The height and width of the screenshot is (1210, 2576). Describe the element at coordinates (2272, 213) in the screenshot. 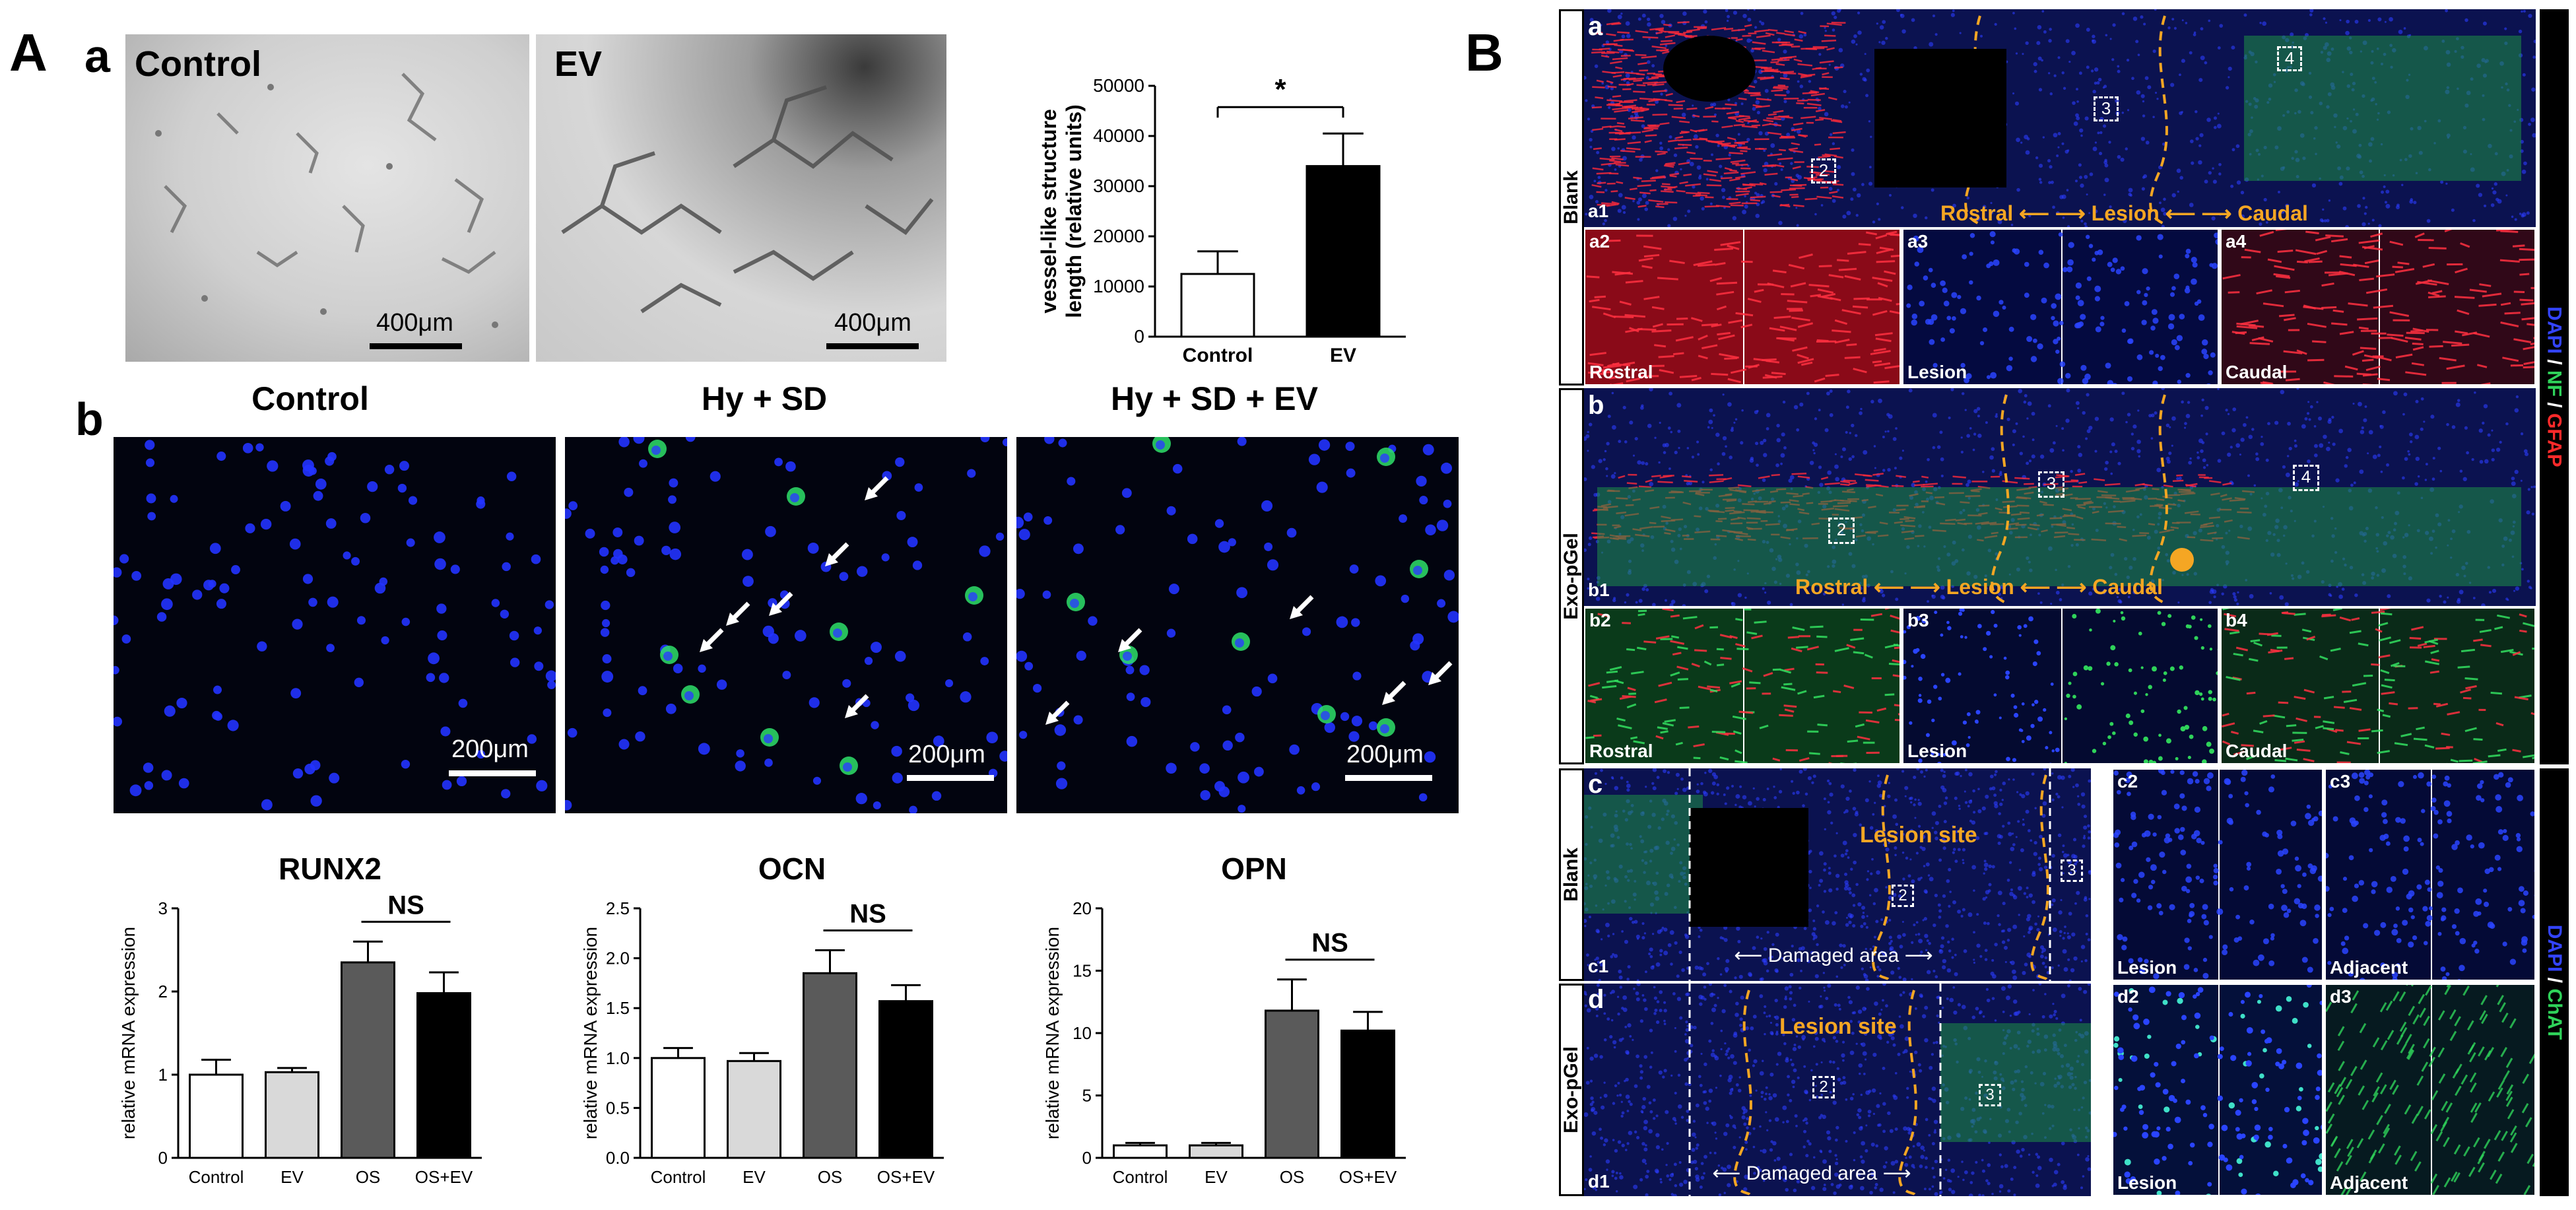

I see `row-a-caudal: Caudal` at that location.